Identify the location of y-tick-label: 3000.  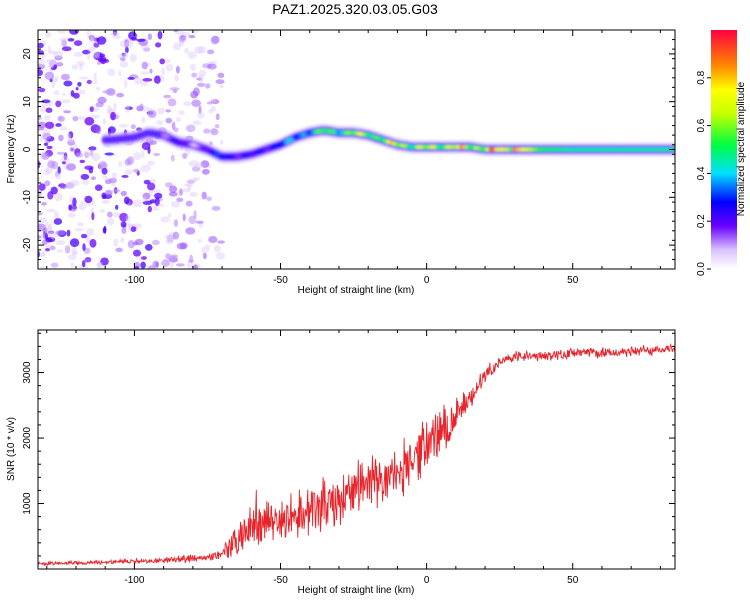
(27, 372).